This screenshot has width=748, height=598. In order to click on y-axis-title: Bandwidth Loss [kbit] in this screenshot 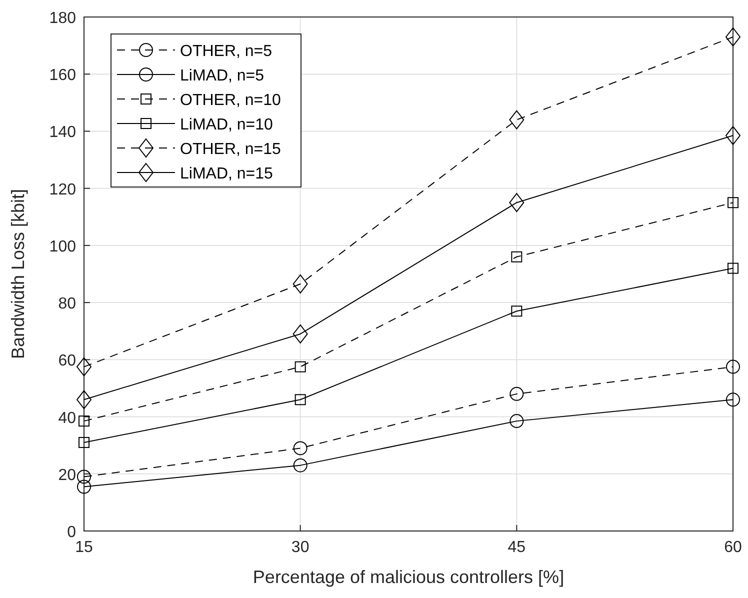, I will do `click(18, 274)`.